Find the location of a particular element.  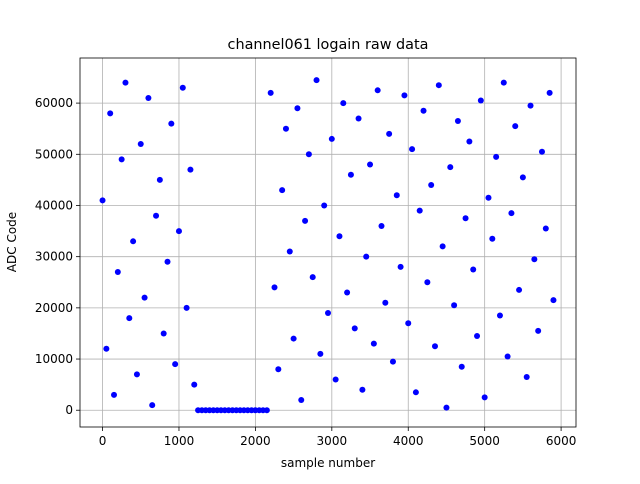

x-tick-label: 1000 is located at coordinates (179, 441).